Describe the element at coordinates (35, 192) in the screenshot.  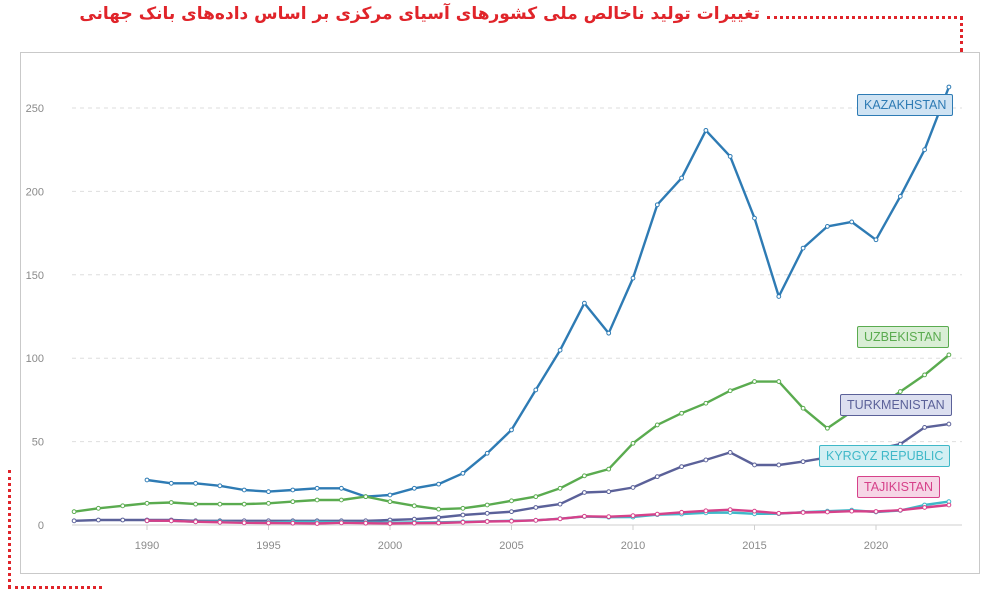
I see `y-tick-label: 200` at that location.